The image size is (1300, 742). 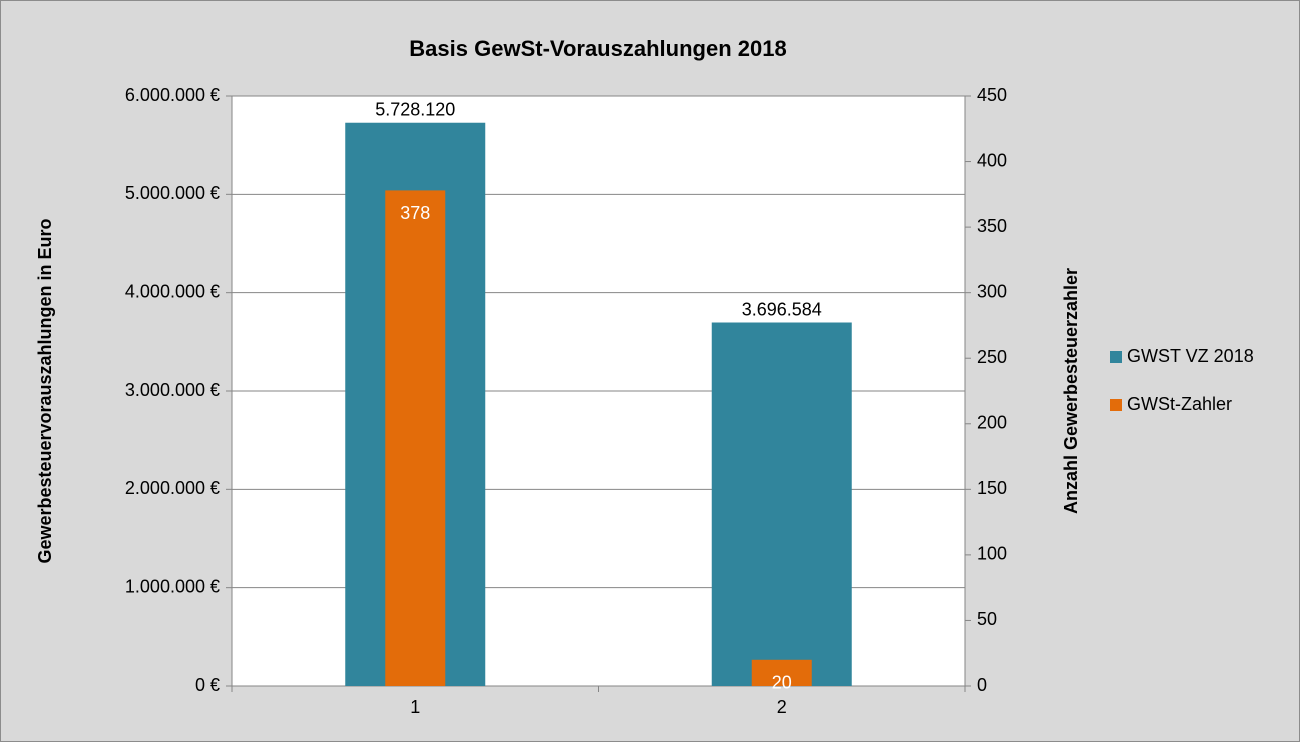 I want to click on y-tick-label: 4.000.000 €, so click(x=172, y=291).